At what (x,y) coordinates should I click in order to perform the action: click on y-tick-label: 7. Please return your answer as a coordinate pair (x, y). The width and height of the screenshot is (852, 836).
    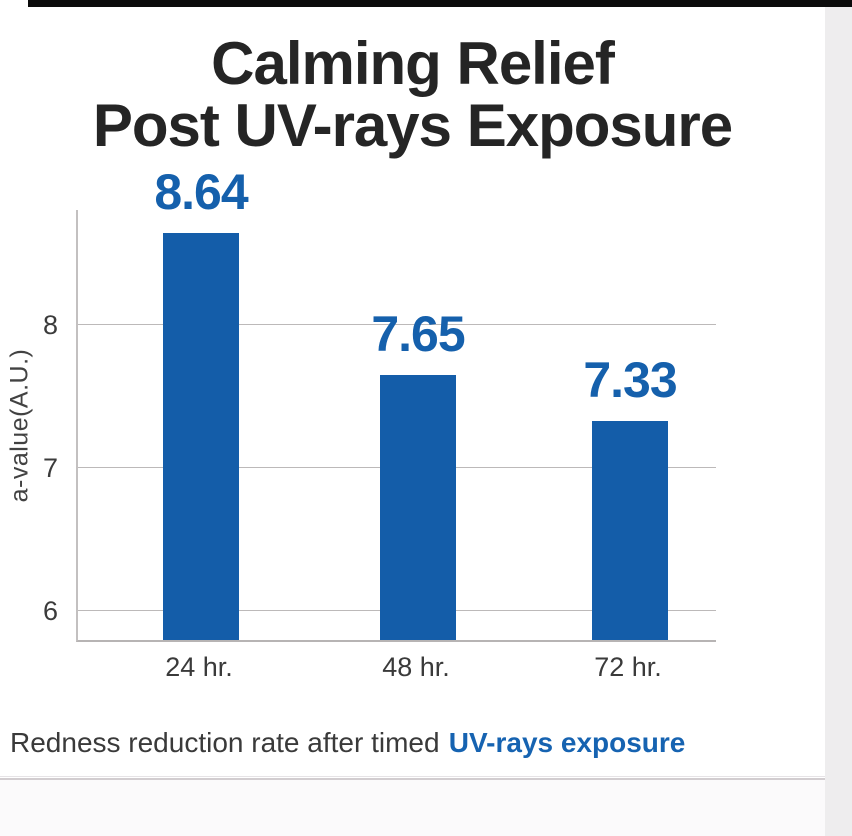
    Looking at the image, I should click on (50, 468).